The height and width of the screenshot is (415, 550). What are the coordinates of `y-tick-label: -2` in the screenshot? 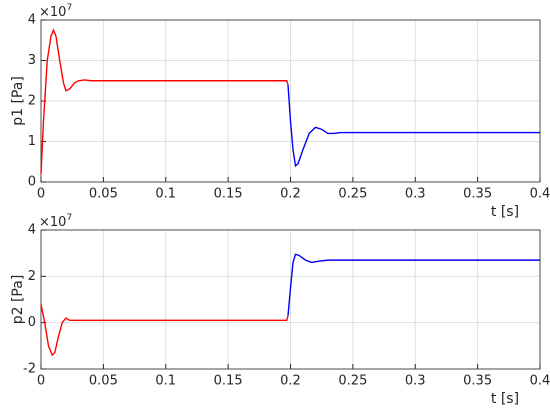 It's located at (29, 369).